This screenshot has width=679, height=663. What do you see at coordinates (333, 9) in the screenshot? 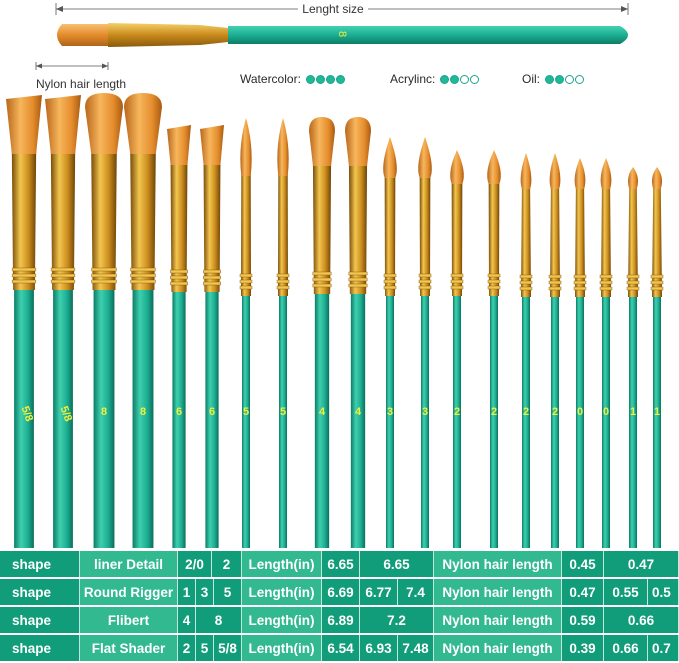
I see `length-size-label: Lenght size` at bounding box center [333, 9].